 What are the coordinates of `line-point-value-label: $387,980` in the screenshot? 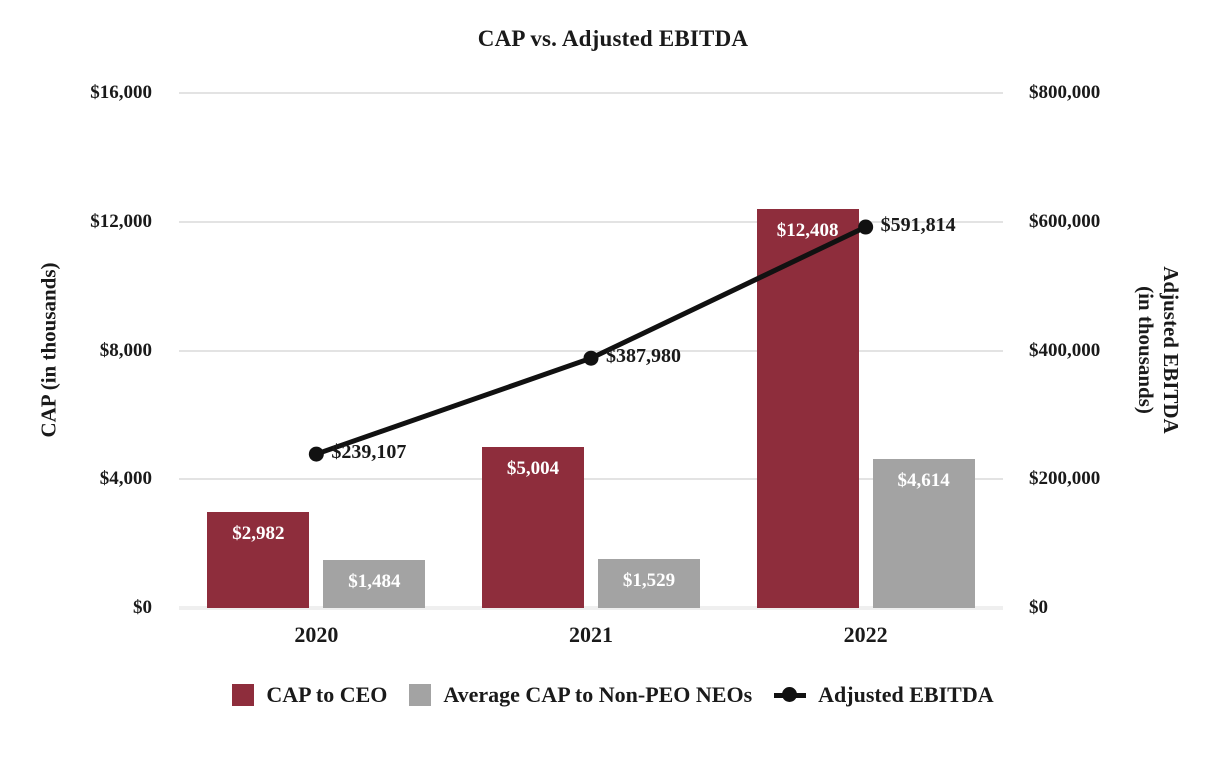 It's located at (643, 356).